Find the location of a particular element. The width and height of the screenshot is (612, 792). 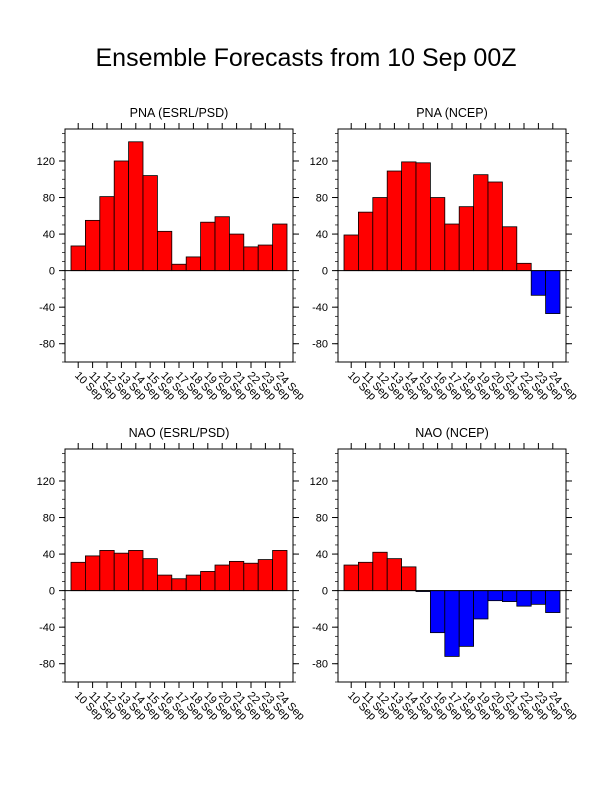

chart-title-nao-ncep: NAO (NCEP) is located at coordinates (452, 433).